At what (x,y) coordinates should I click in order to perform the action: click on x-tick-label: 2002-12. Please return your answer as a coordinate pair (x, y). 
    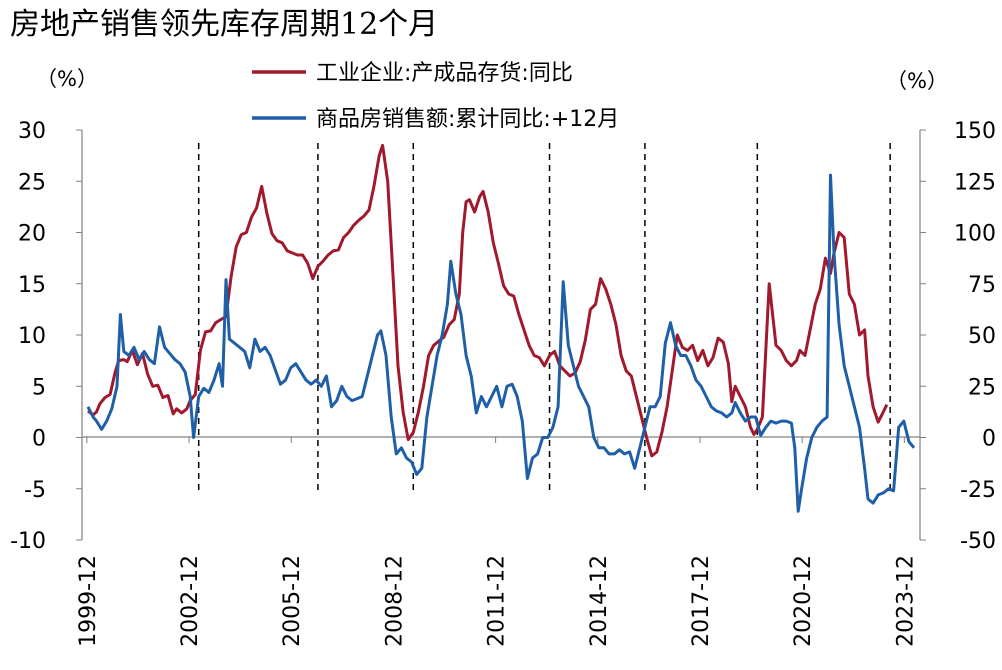
    Looking at the image, I should click on (190, 601).